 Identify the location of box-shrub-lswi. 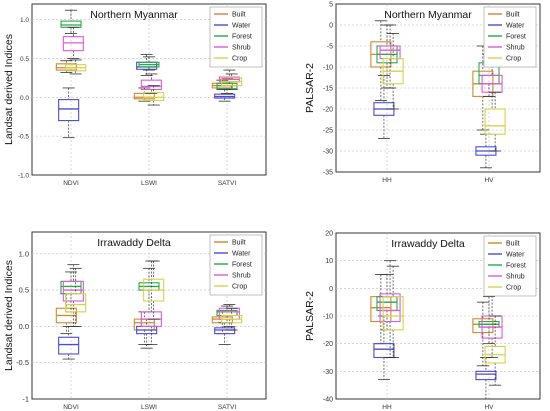
(151, 83).